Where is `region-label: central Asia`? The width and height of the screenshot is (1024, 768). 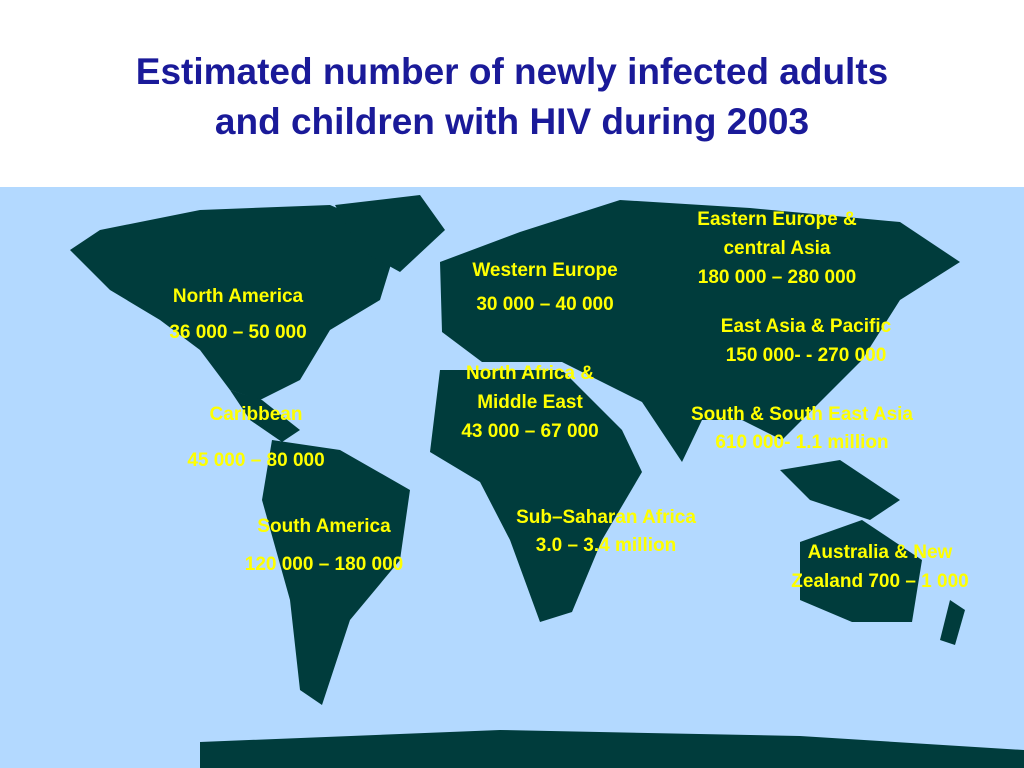 region-label: central Asia is located at coordinates (776, 248).